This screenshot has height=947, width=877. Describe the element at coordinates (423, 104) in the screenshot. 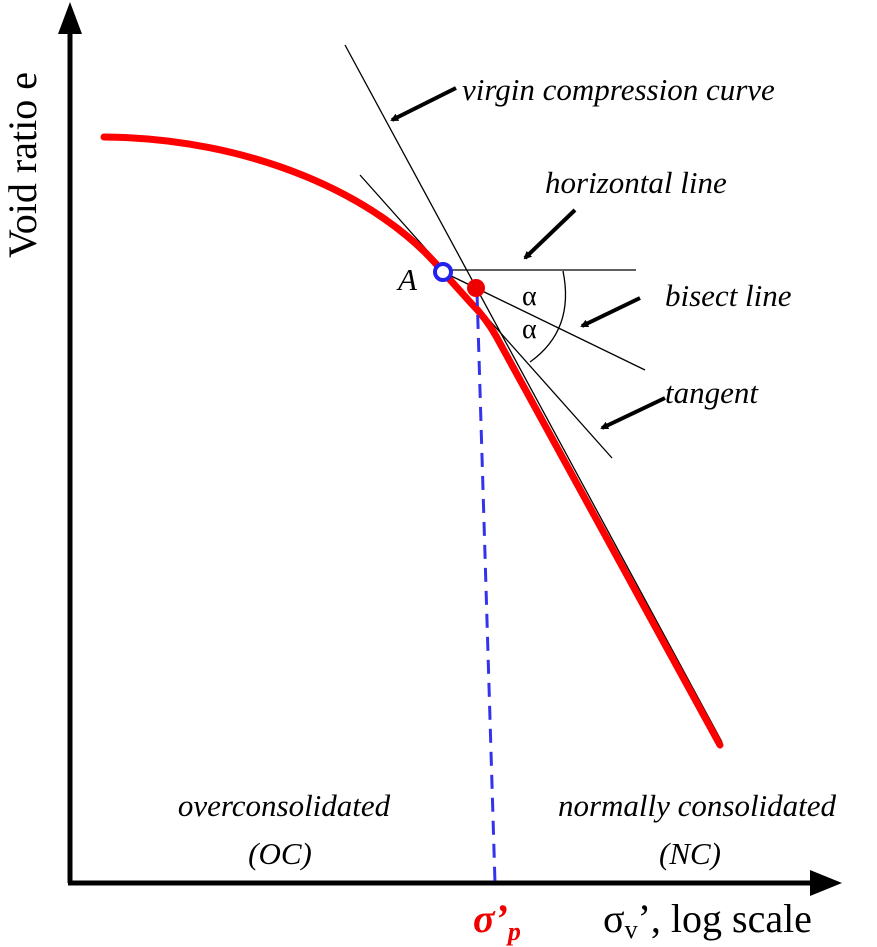

I see `virgin-arrow-icon` at that location.